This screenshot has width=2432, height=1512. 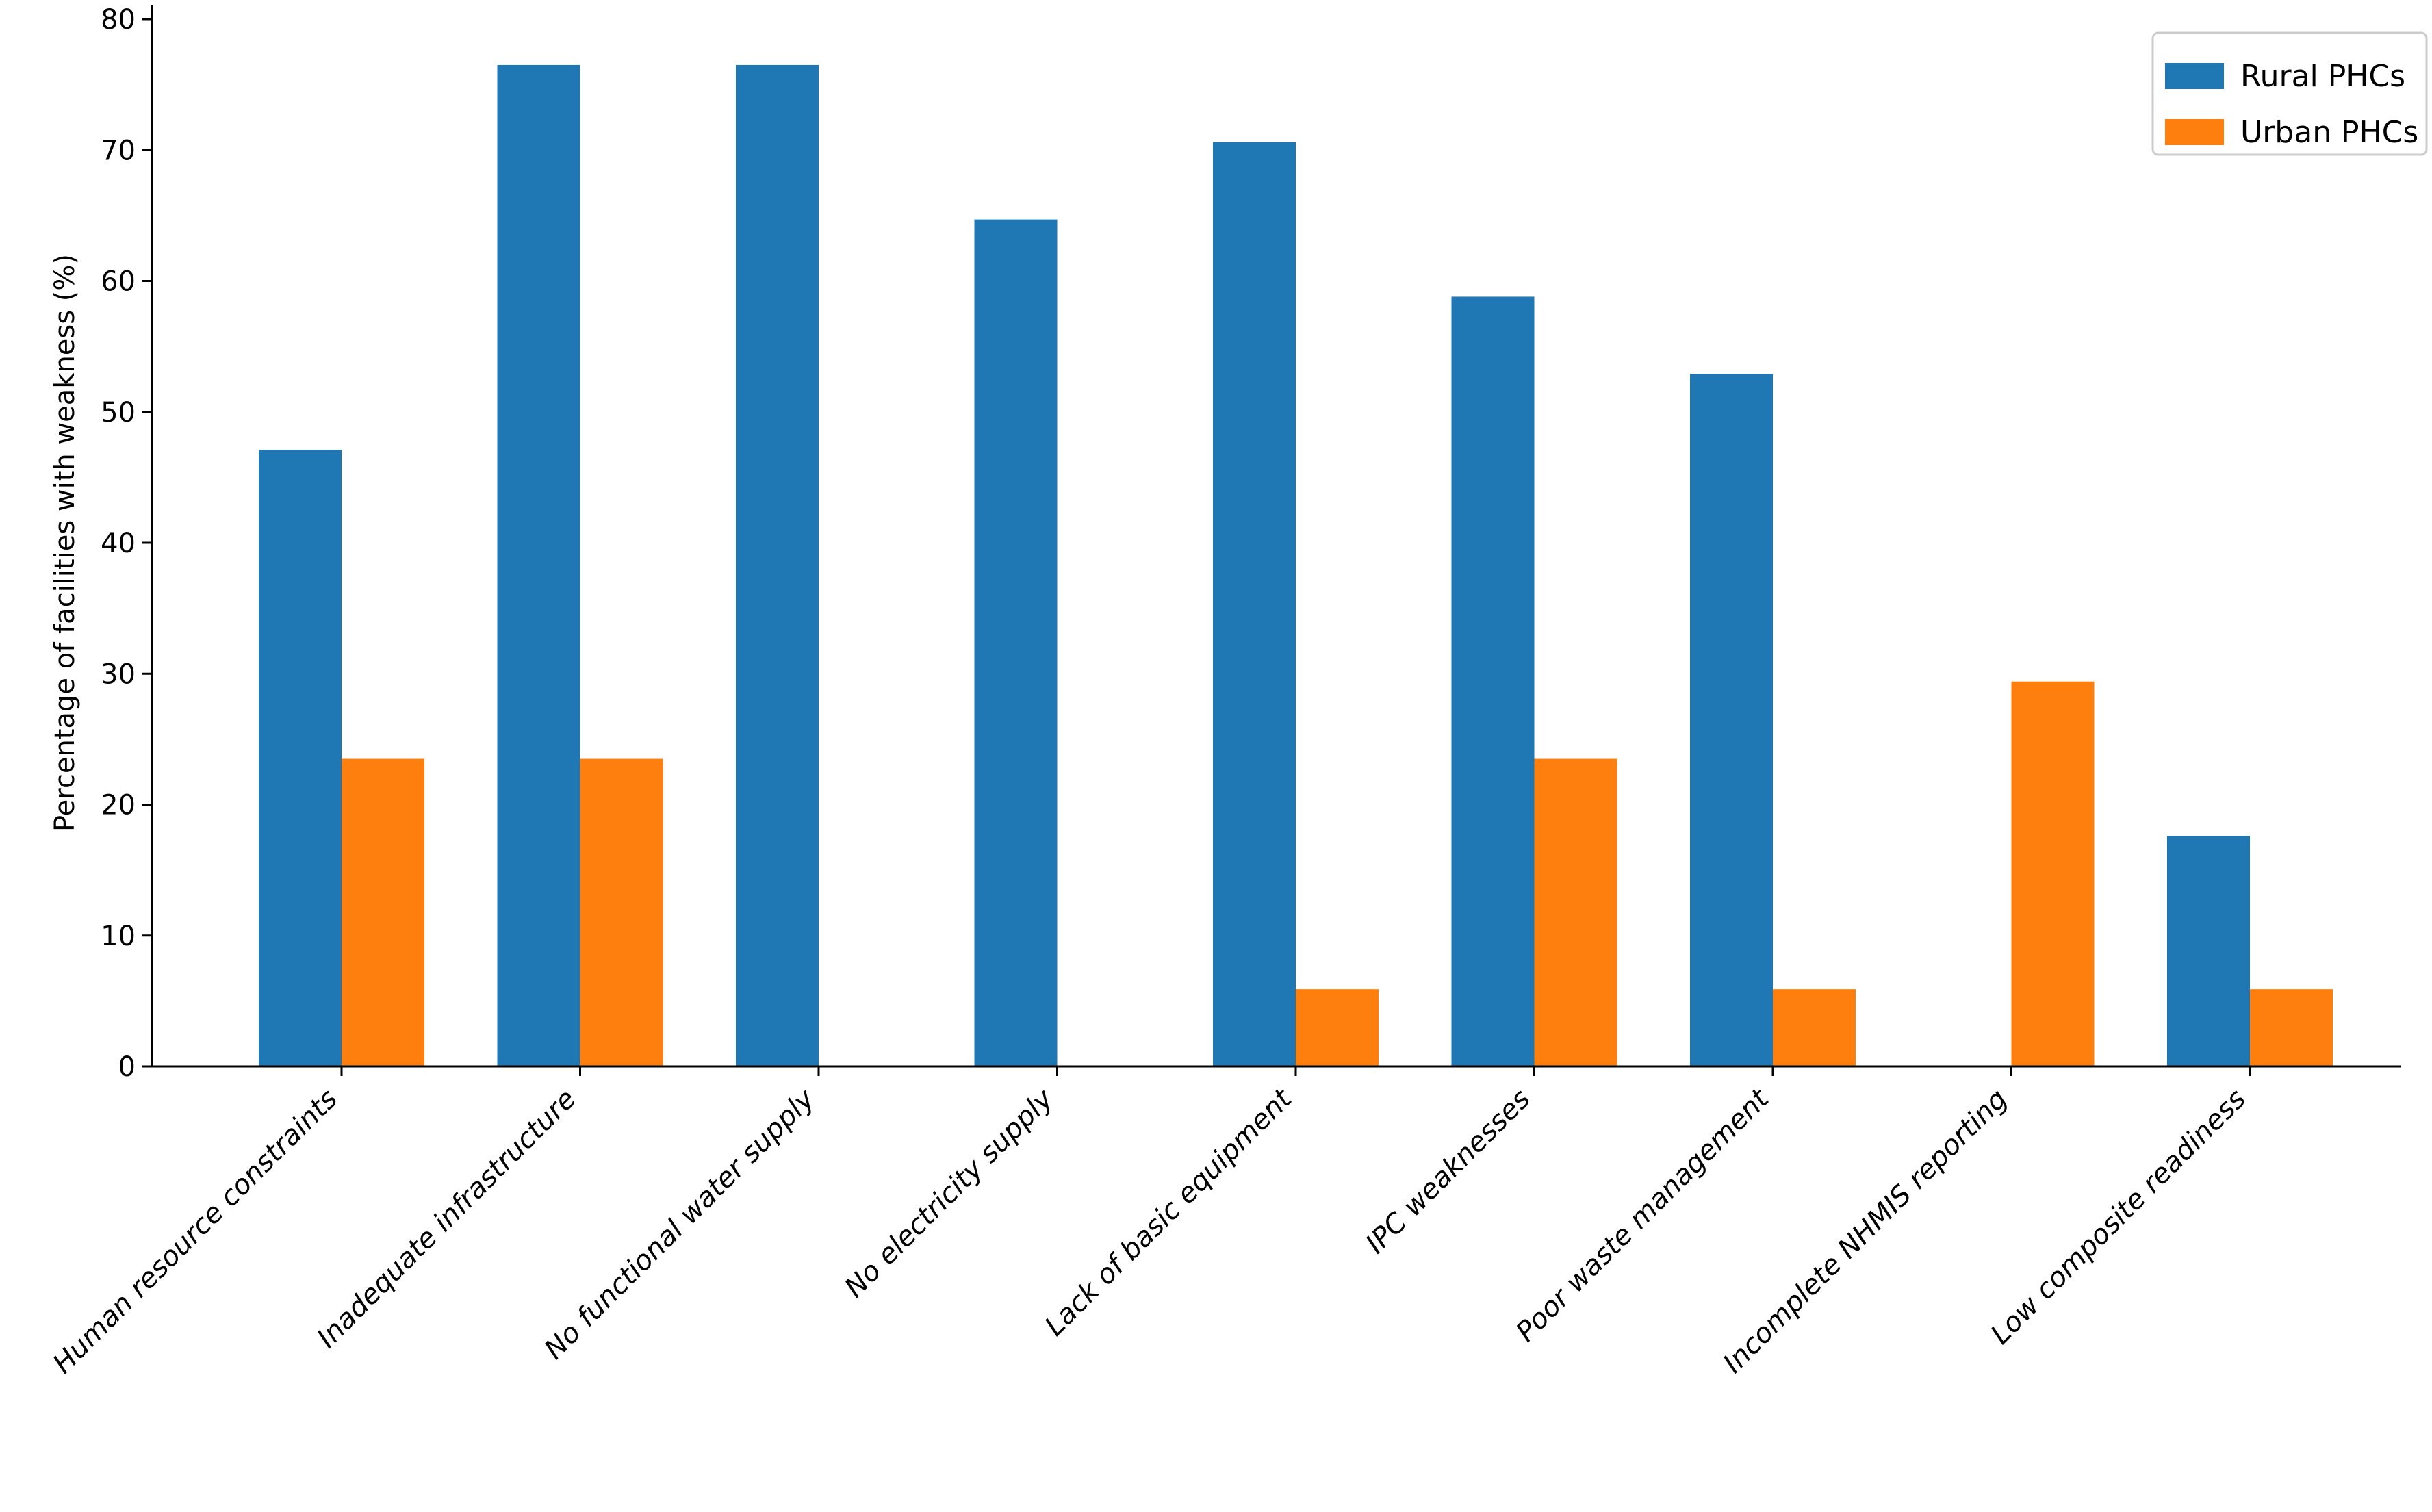 What do you see at coordinates (118, 674) in the screenshot?
I see `y-tick-label: 30` at bounding box center [118, 674].